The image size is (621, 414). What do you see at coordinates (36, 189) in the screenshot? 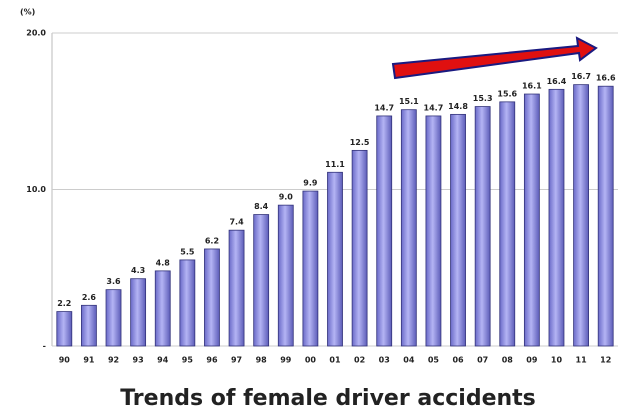
I see `y-tick-label: 10.0` at bounding box center [36, 189].